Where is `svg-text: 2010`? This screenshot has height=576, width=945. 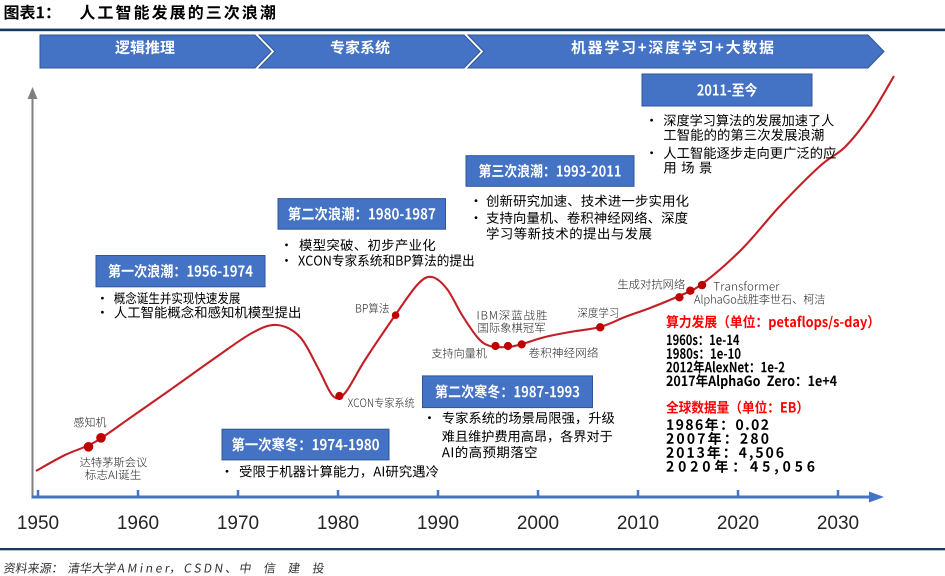 svg-text: 2010 is located at coordinates (638, 523).